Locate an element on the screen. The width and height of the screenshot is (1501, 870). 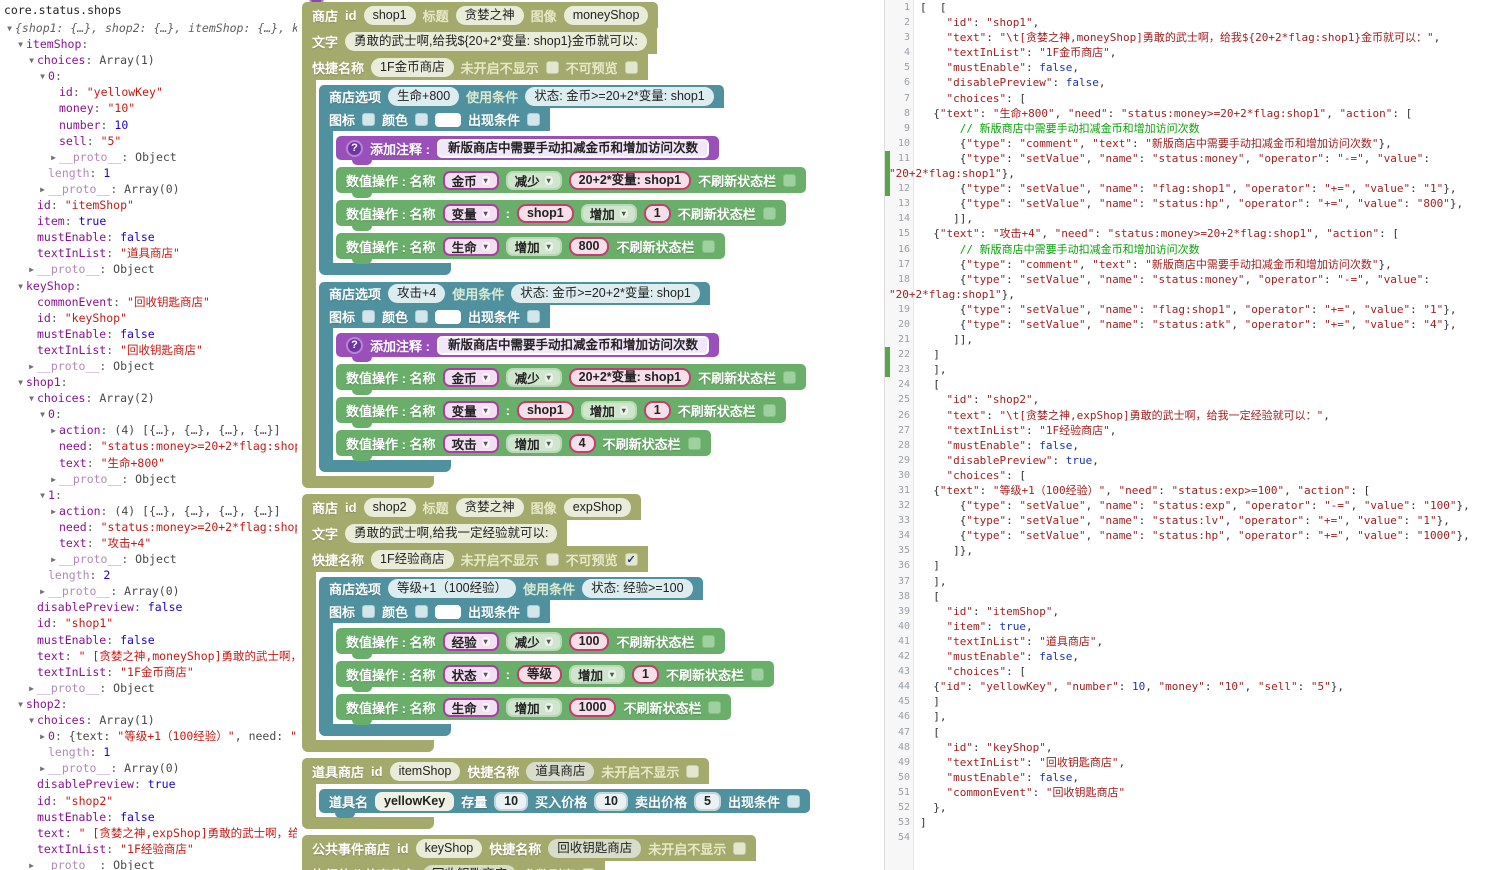
text-field: 勇敢的武士啊,给我一定经验就可以: is located at coordinates (451, 533).